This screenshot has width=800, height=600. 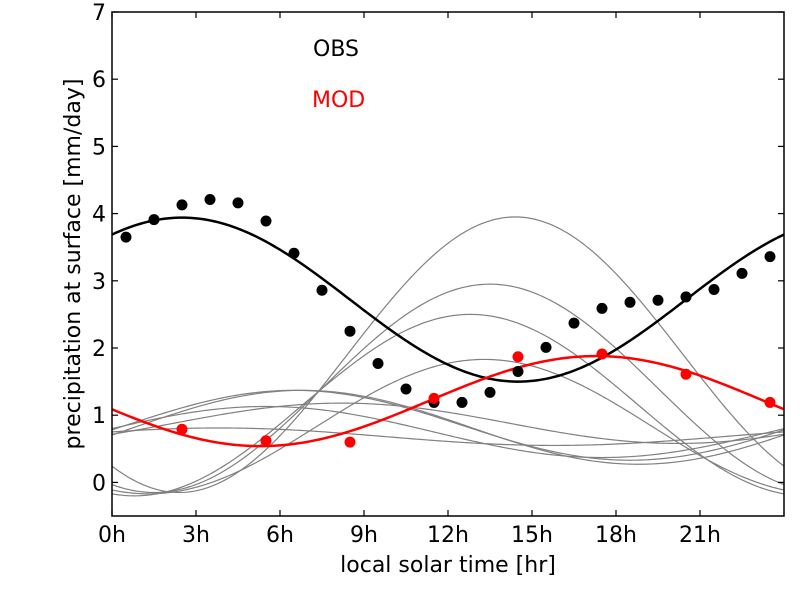 I want to click on x-tick-label: 9h, so click(x=364, y=535).